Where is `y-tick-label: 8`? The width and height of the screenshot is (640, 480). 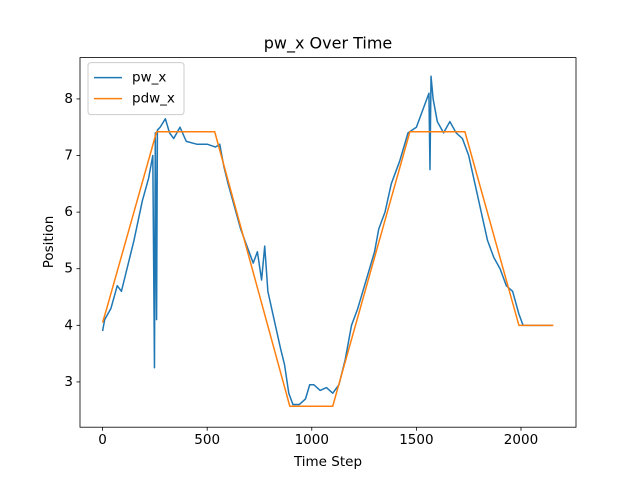 y-tick-label: 8 is located at coordinates (68, 99).